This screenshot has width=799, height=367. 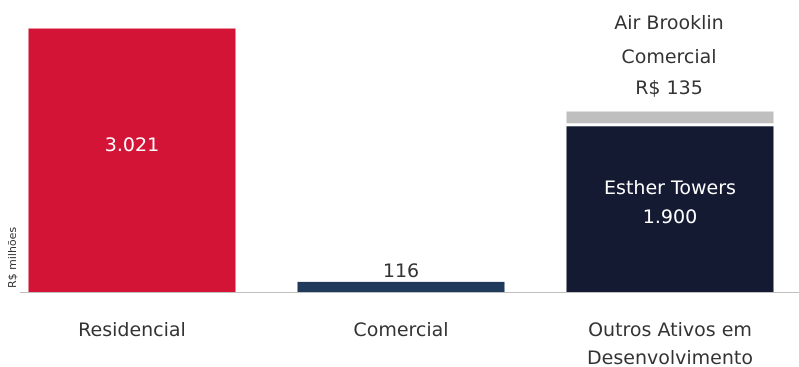 I want to click on segment-label-air-value: R$ 135, so click(x=669, y=88).